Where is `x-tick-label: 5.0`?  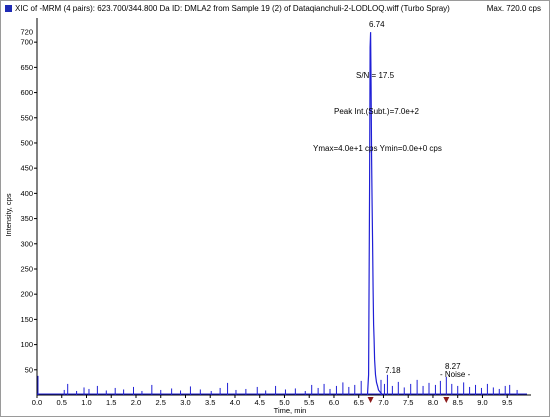
x-tick-label: 5.0 is located at coordinates (284, 402).